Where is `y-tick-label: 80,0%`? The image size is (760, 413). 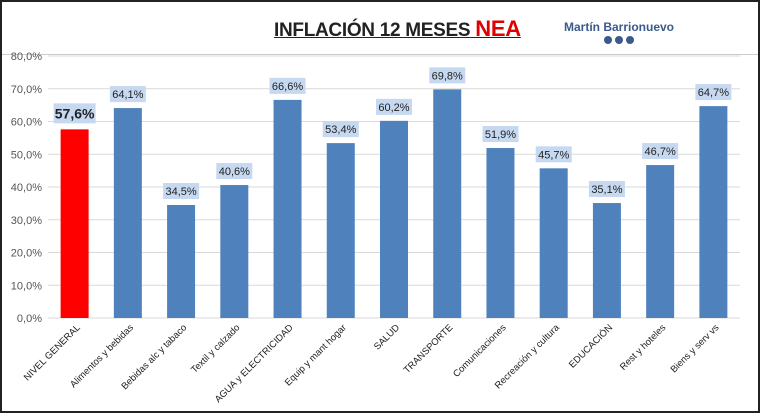
y-tick-label: 80,0% is located at coordinates (26, 57).